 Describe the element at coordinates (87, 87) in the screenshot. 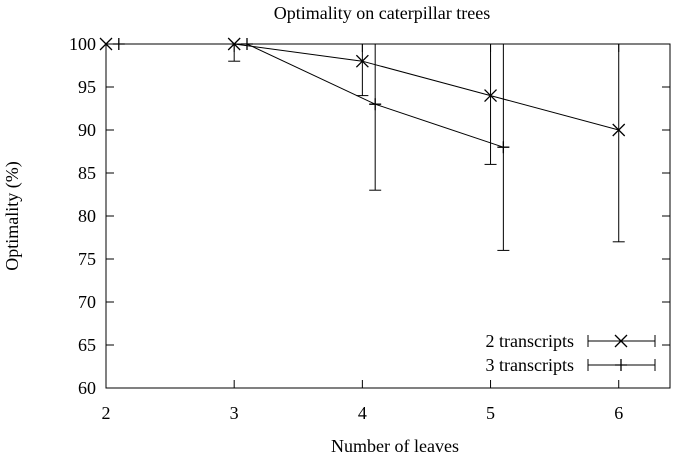

I see `y-tick-label: 95` at that location.